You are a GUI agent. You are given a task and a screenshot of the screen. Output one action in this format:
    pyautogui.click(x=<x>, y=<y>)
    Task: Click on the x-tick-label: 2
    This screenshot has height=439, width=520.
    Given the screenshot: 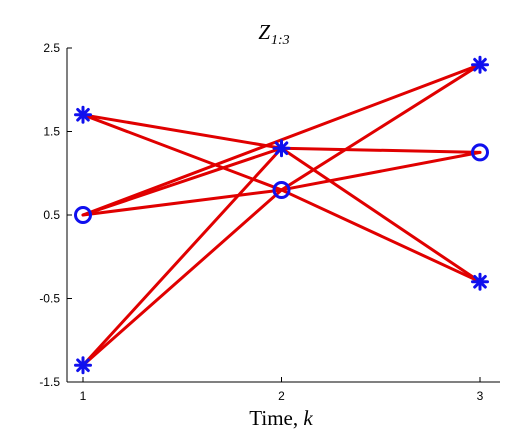 What is the action you would take?
    pyautogui.click(x=281, y=396)
    